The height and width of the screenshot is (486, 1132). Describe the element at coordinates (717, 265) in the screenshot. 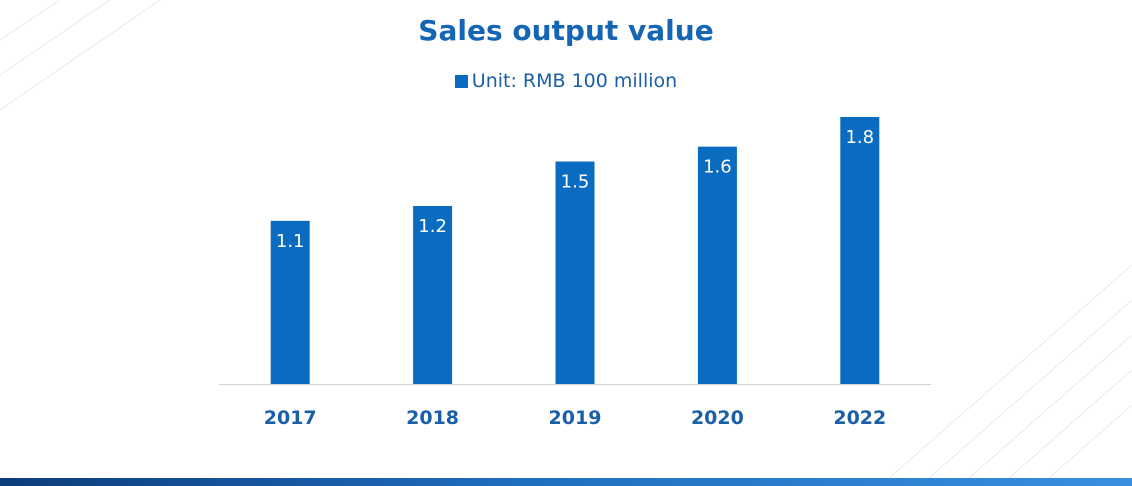

I see `bar-2020` at that location.